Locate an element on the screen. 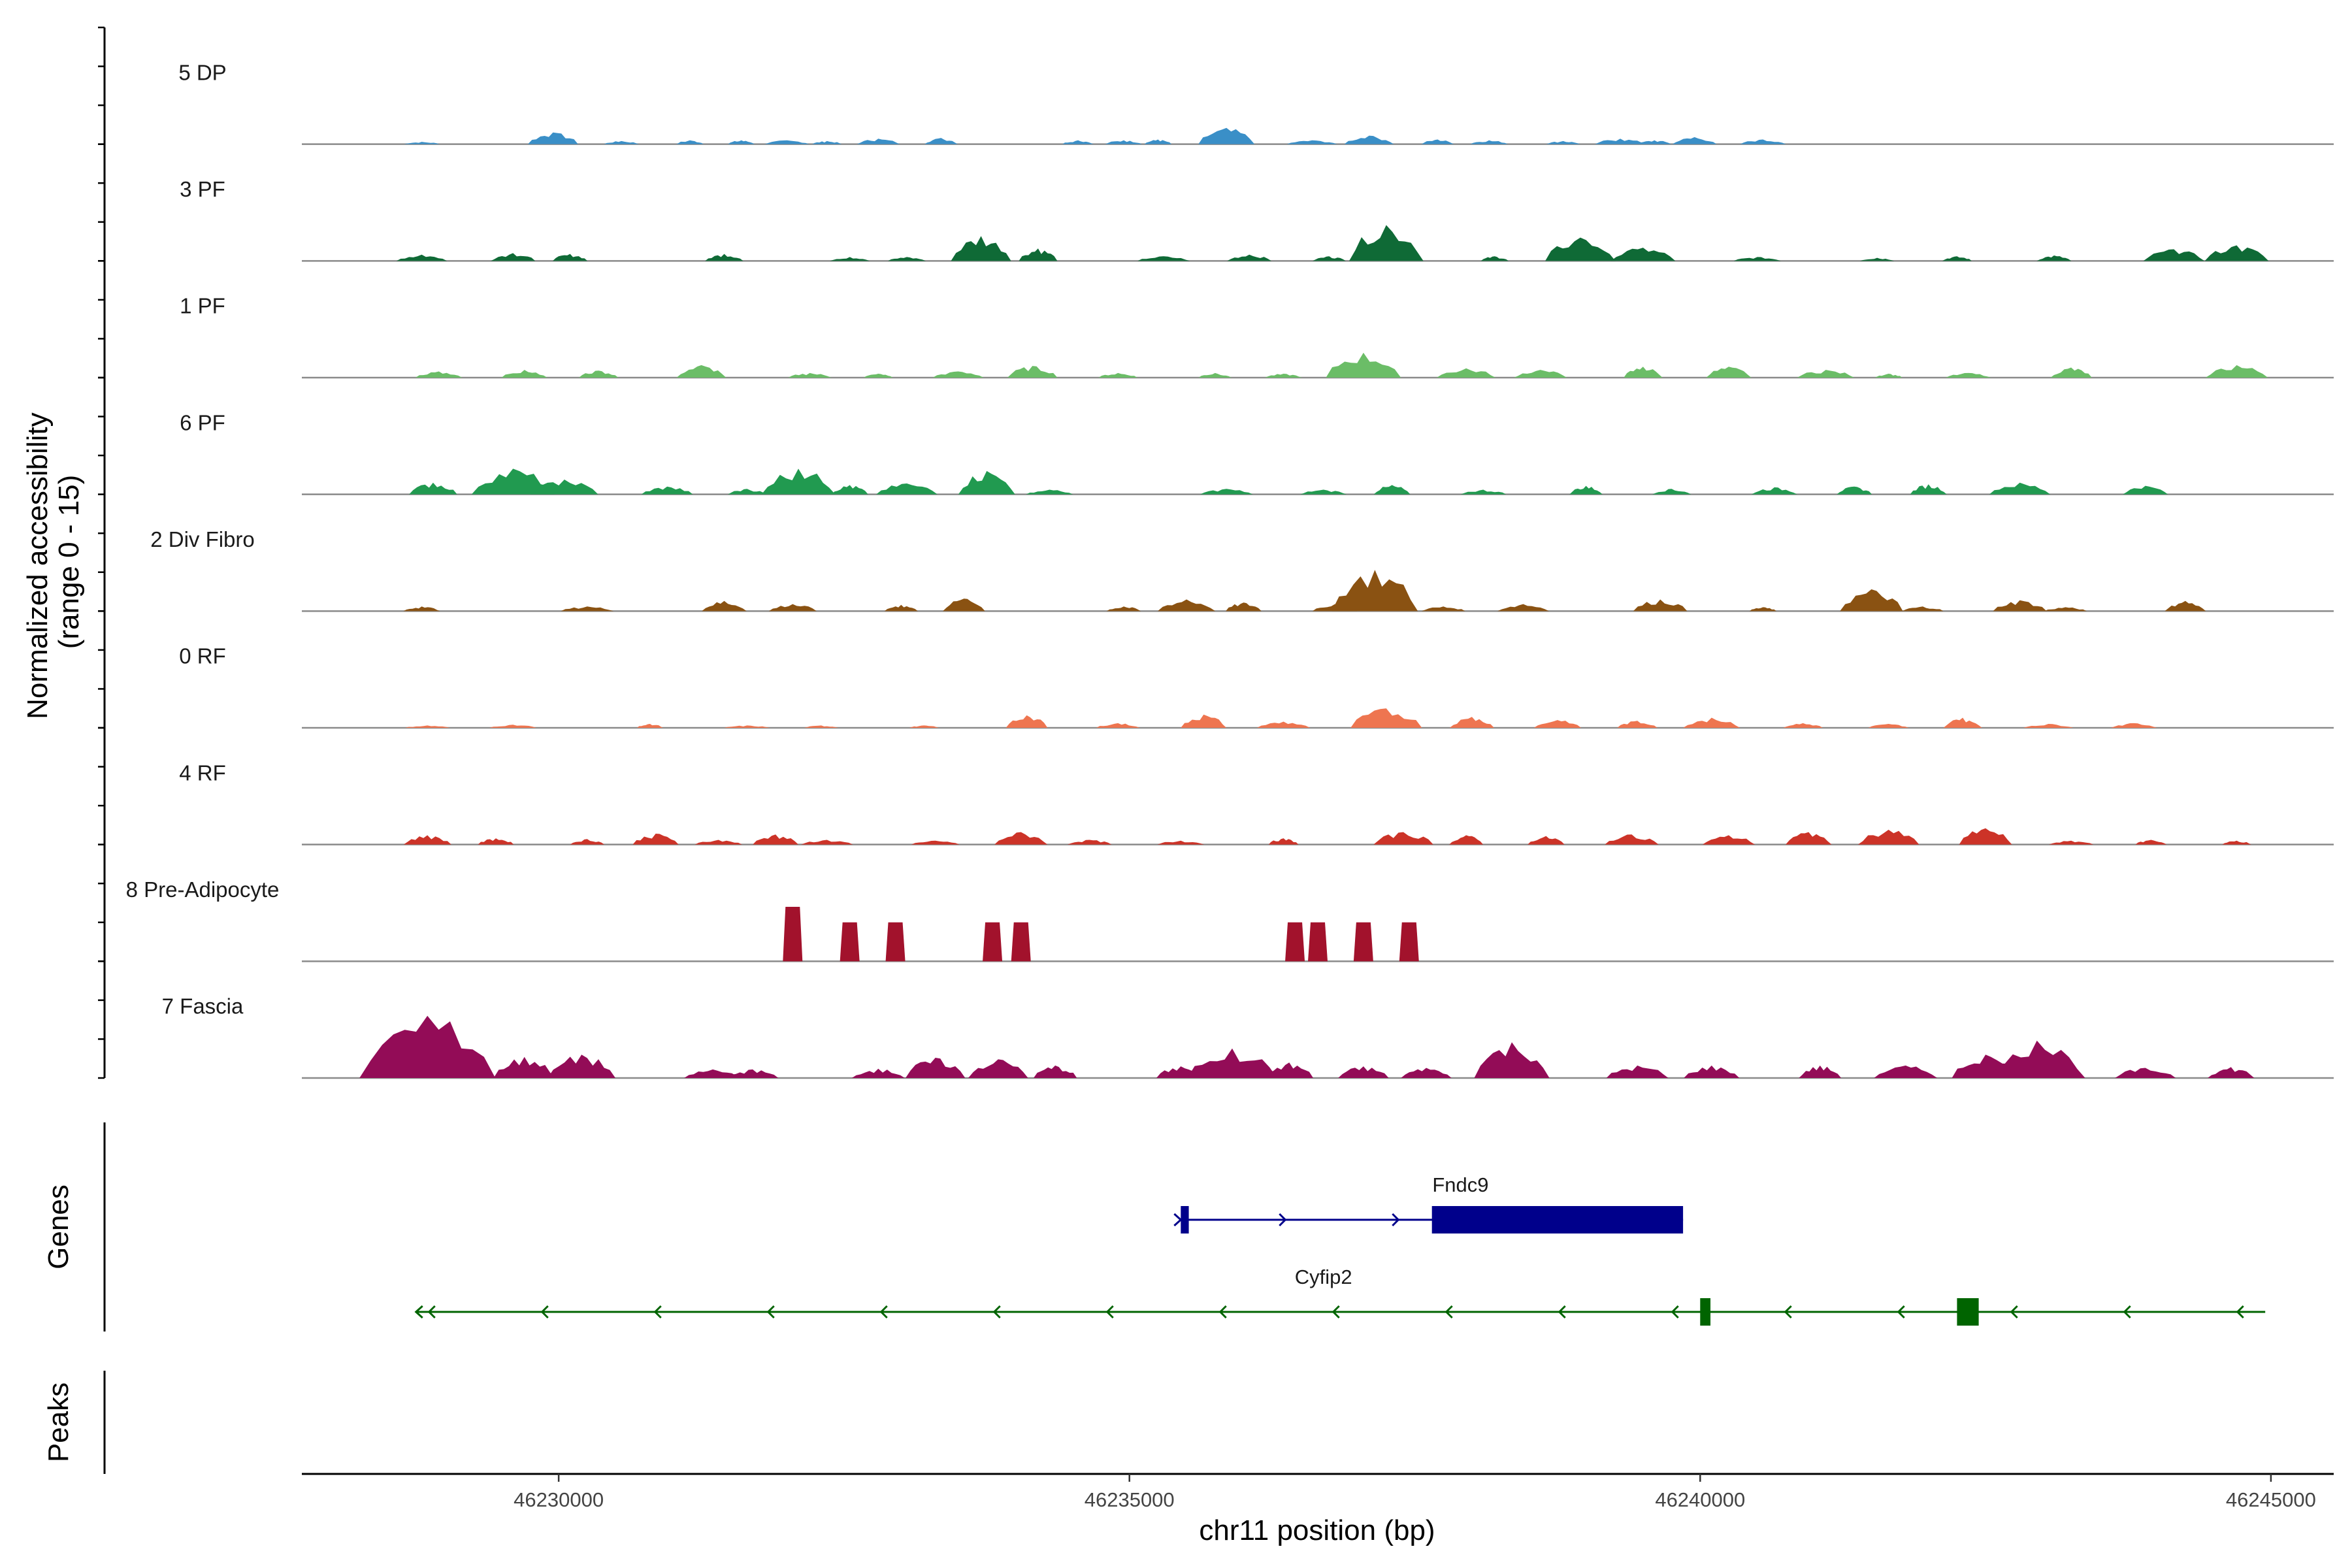 The width and height of the screenshot is (2352, 1568). track-3-pf: 3 PF is located at coordinates (1257, 219).